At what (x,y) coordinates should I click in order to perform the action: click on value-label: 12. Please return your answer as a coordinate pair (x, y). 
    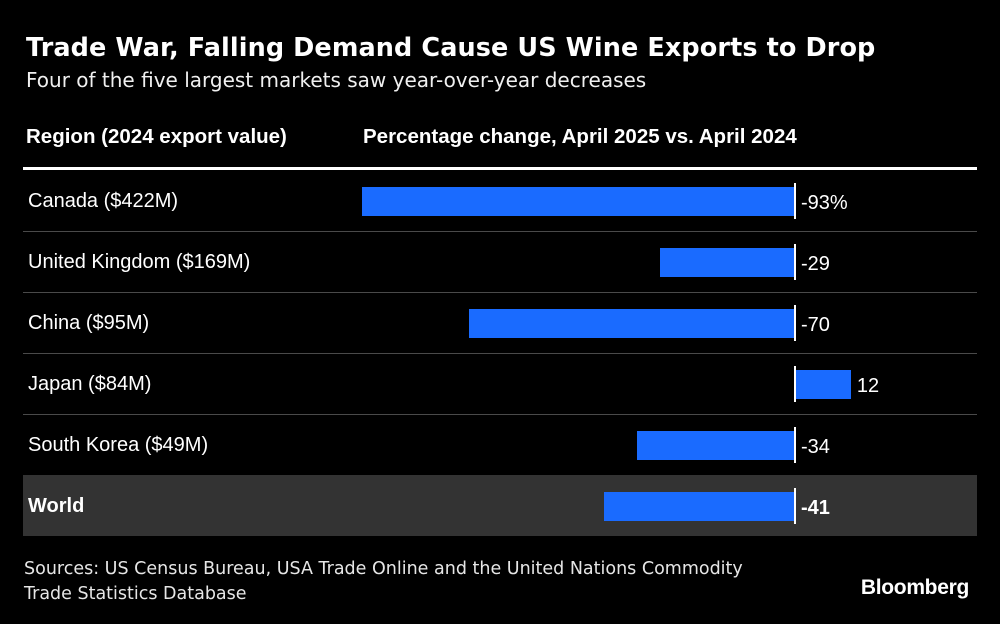
    Looking at the image, I should click on (868, 386).